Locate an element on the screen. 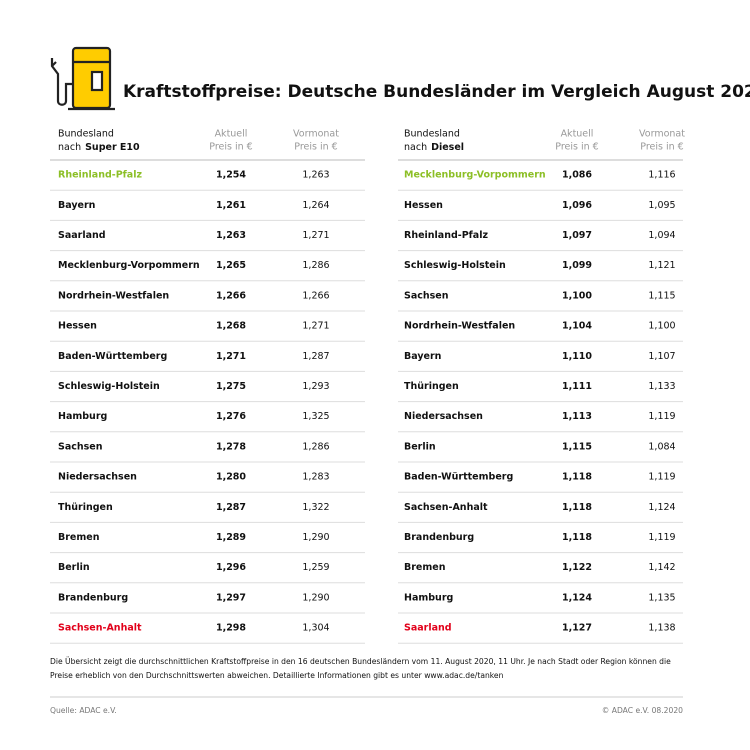 Image resolution: width=750 pixels, height=750 pixels. region-name: Hamburg is located at coordinates (82, 416).